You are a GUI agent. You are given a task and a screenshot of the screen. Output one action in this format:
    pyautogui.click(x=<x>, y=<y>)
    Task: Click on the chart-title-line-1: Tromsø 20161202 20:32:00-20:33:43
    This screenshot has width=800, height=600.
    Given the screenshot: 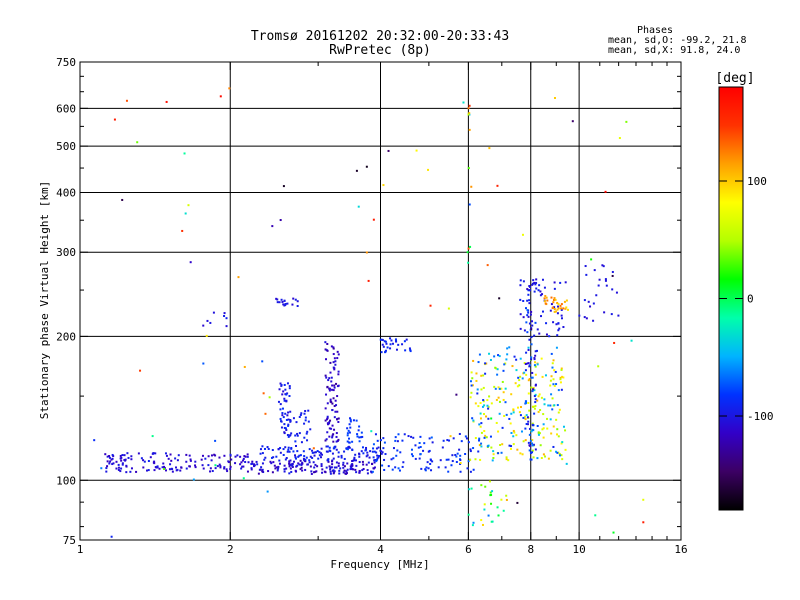 What is the action you would take?
    pyautogui.click(x=380, y=36)
    